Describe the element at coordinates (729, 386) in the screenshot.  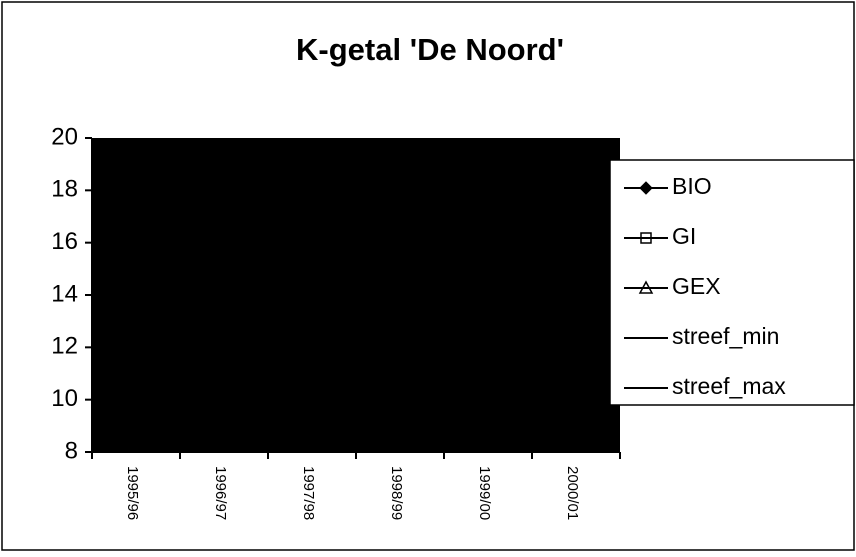
I see `legend-label: streef_max` at that location.